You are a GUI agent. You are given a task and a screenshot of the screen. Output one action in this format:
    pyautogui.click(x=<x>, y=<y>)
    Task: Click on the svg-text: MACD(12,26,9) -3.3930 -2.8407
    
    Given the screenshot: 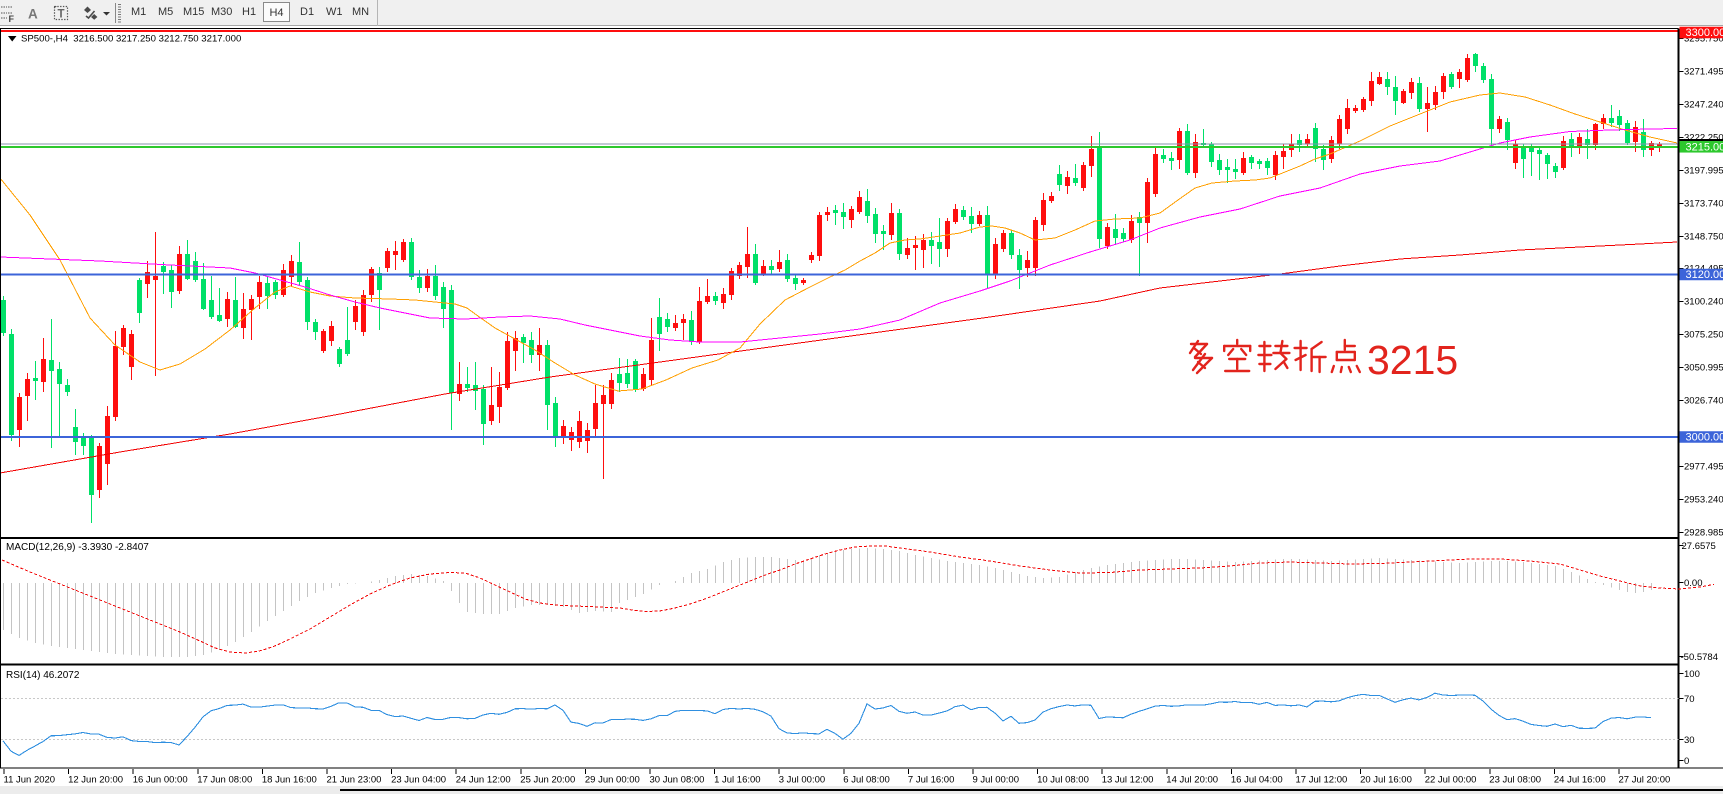 What is the action you would take?
    pyautogui.click(x=77, y=547)
    